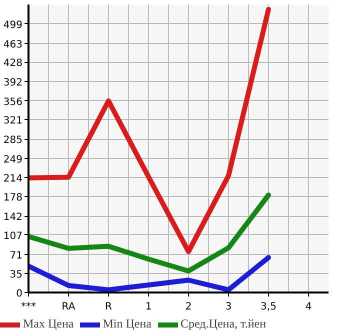 Image resolution: width=345 pixels, height=335 pixels. What do you see at coordinates (16, 275) in the screenshot?
I see `y-tick-label: 35` at bounding box center [16, 275].